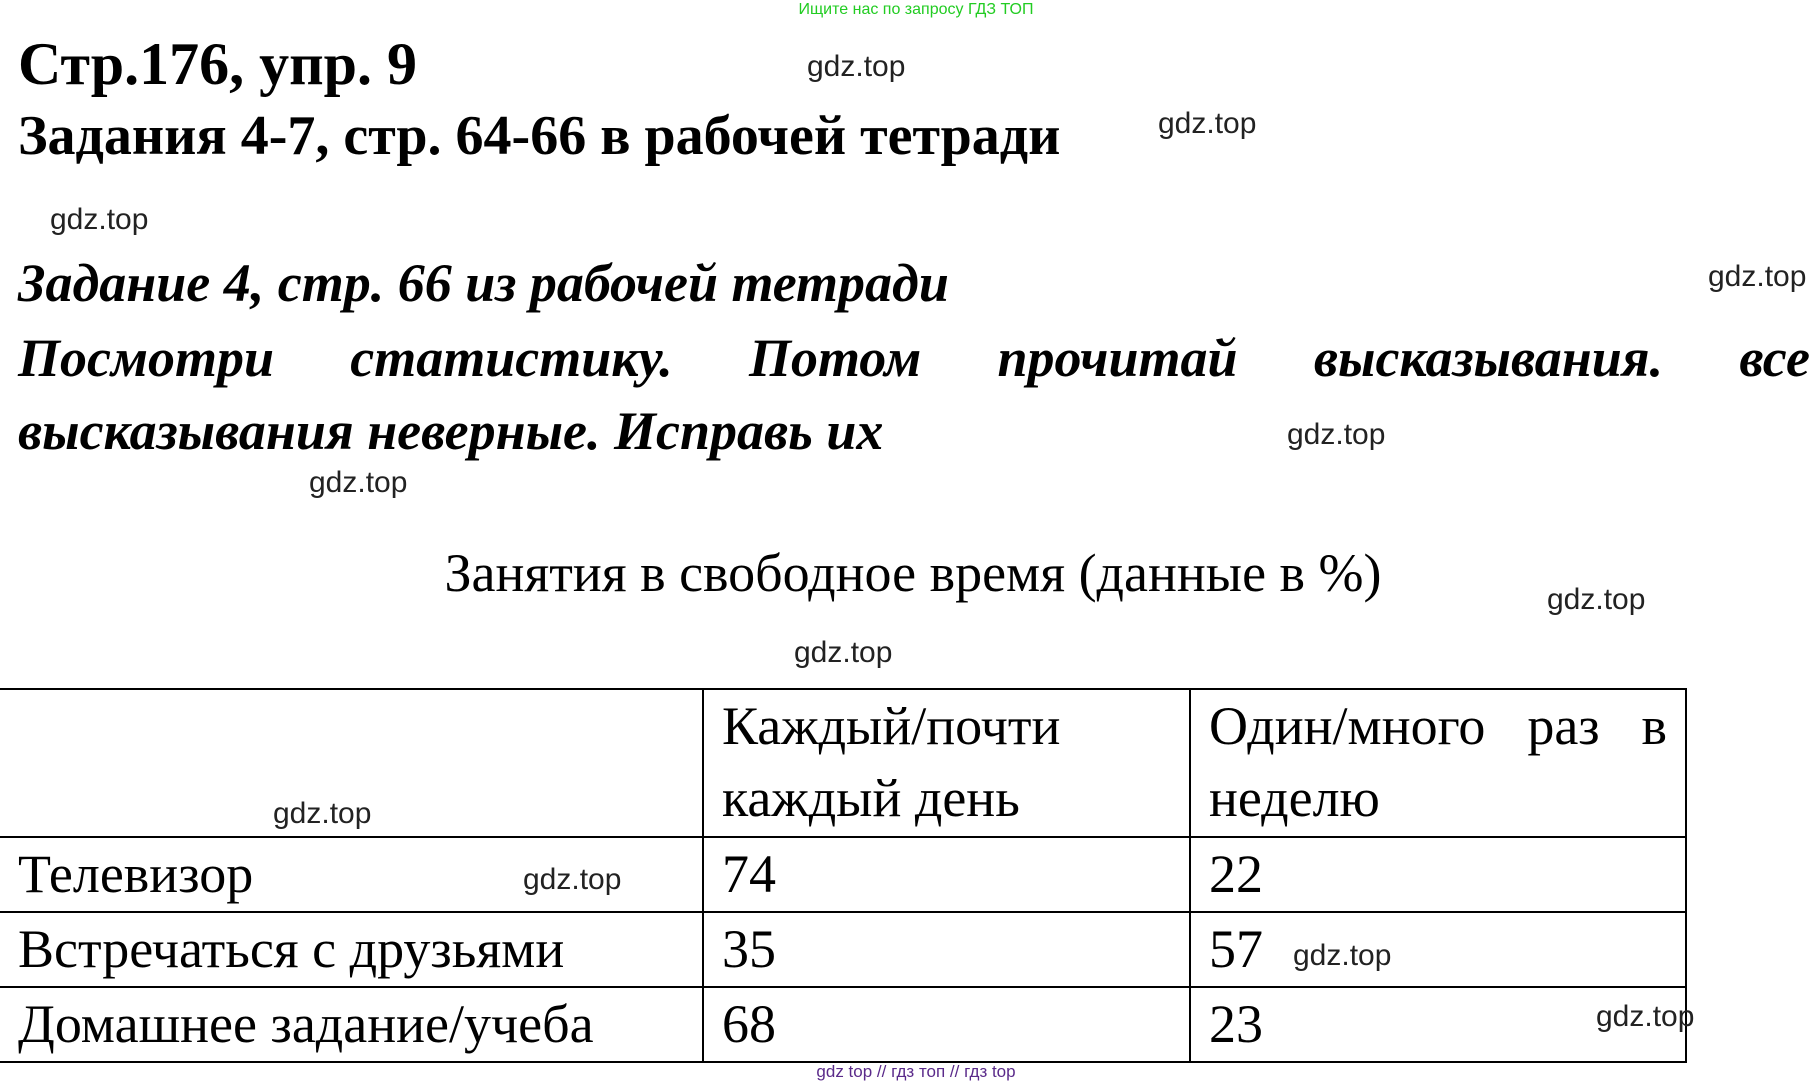 This screenshot has width=1814, height=1082. Describe the element at coordinates (916, 1071) in the screenshot. I see `footer-watermark: gdz top // гдз топ // гдз top` at that location.